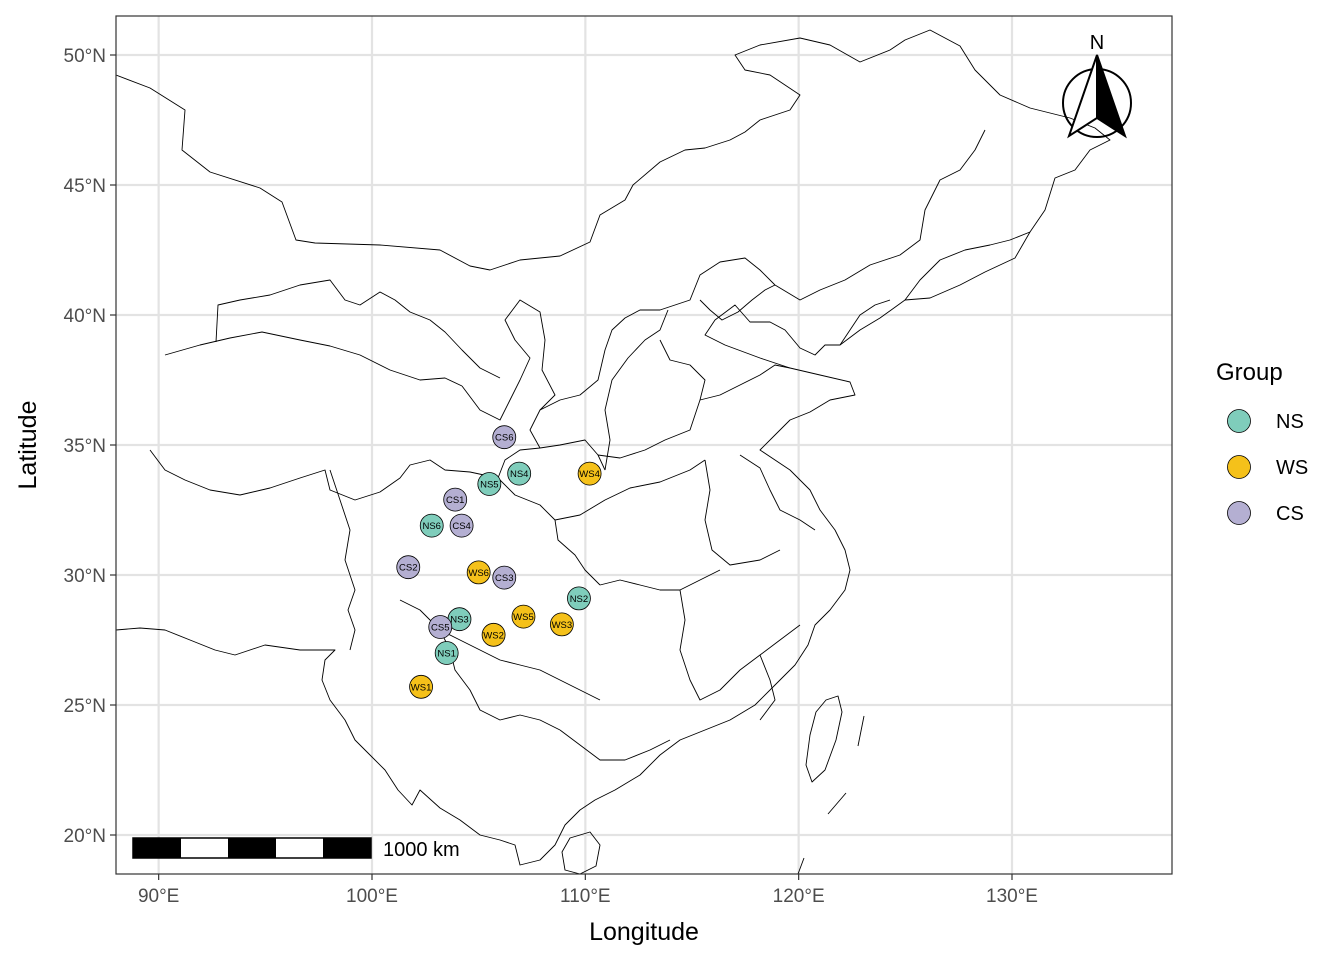 The height and width of the screenshot is (960, 1344). I want to click on sichuan-chongqing-boundary, so click(549, 531).